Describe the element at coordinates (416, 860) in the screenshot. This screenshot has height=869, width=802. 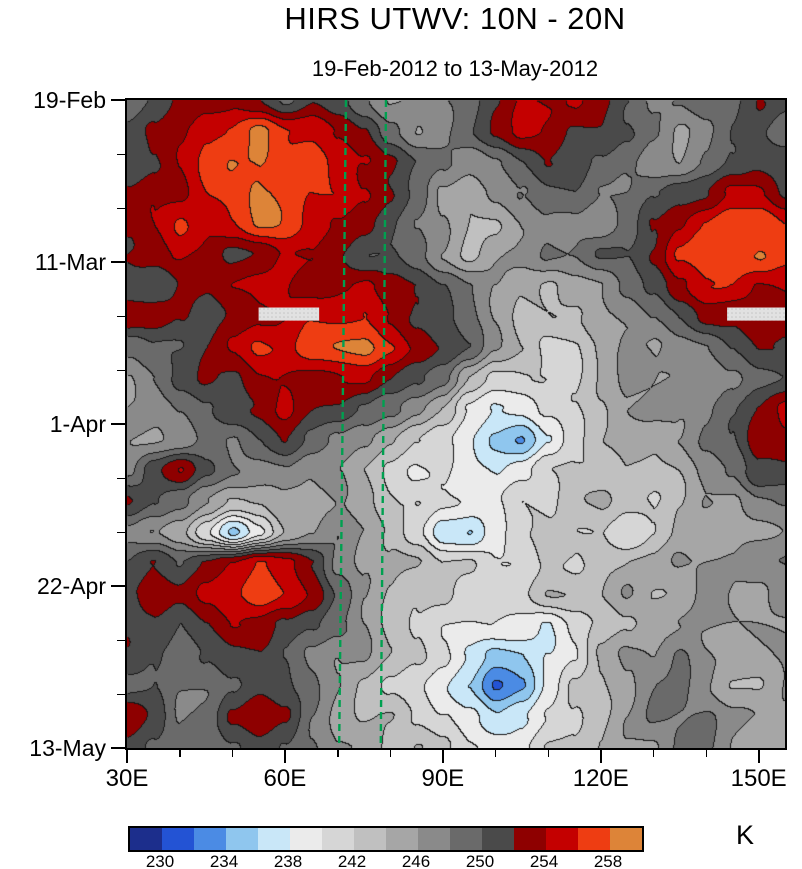
I see `colorbar-tick-label: 246` at that location.